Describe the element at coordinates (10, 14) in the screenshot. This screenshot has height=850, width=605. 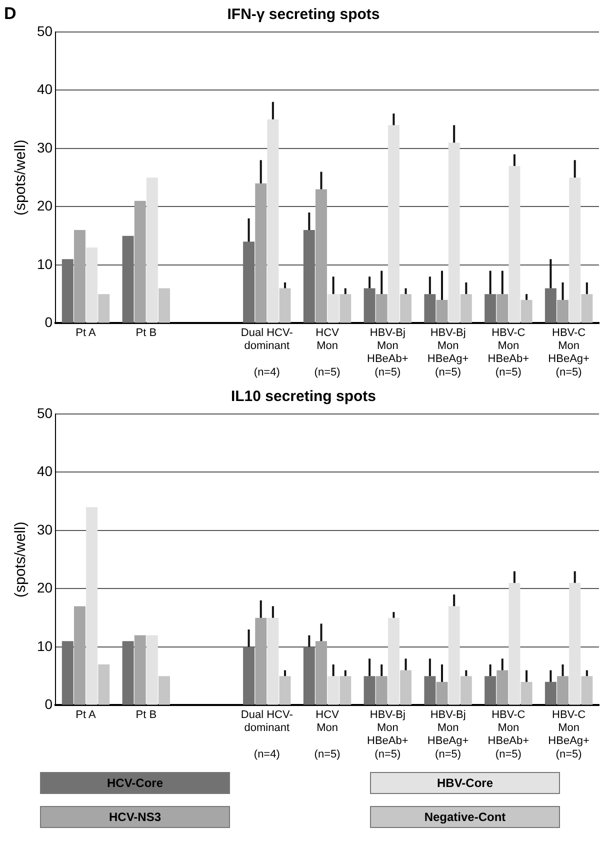
I see `text: D` at that location.